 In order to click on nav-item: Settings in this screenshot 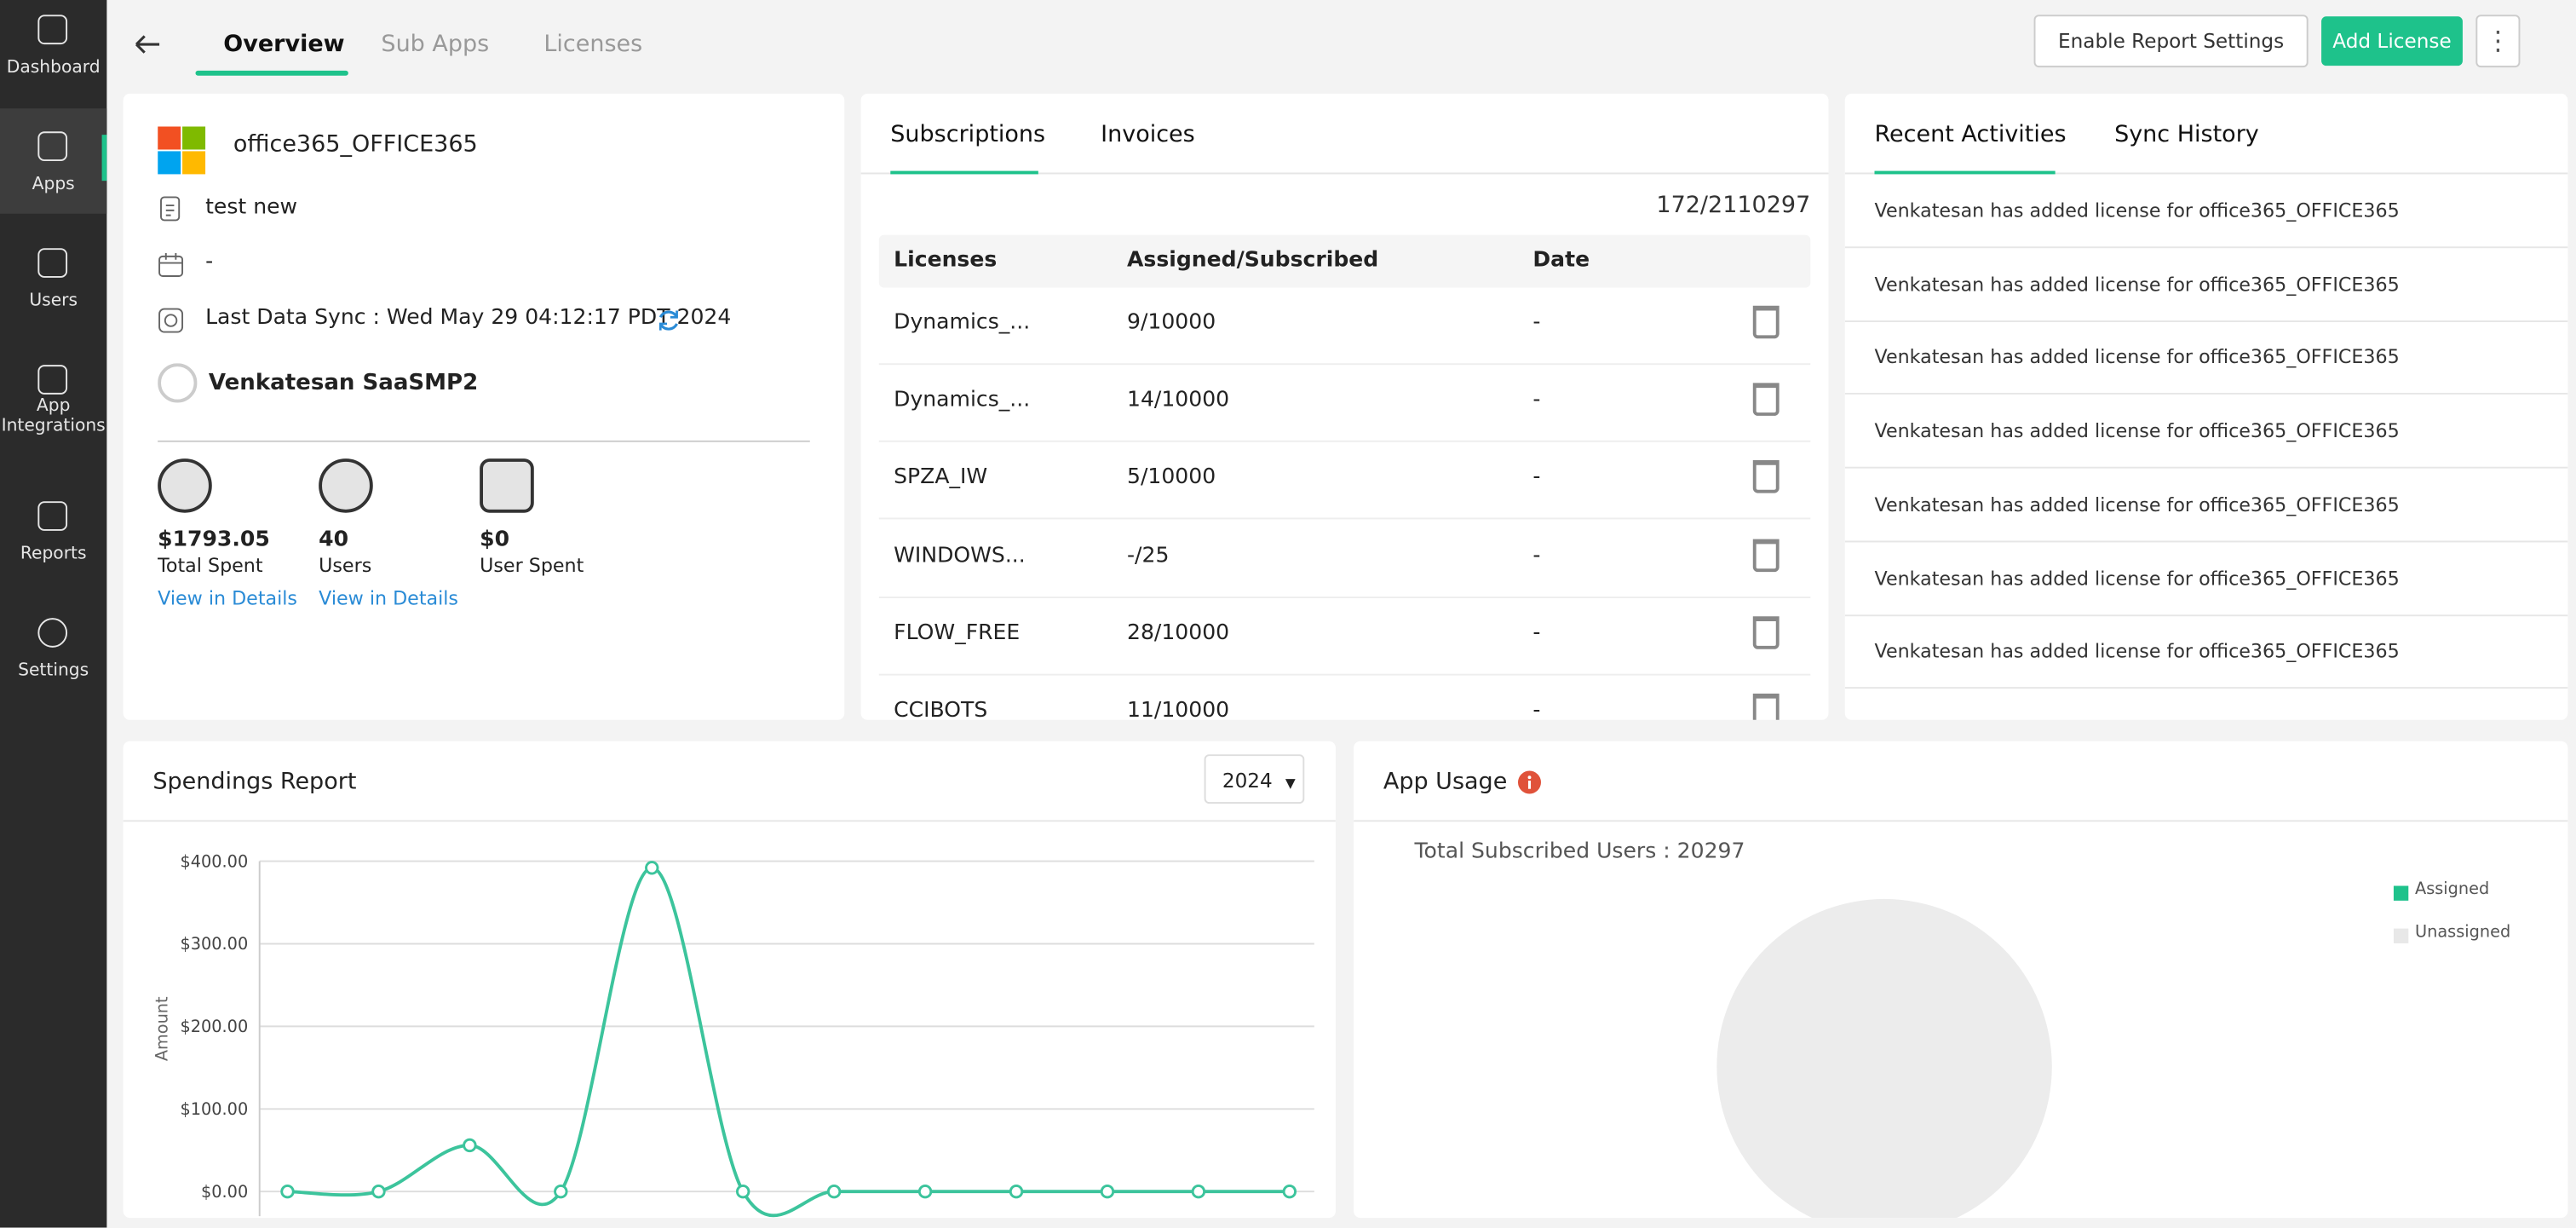, I will do `click(54, 670)`.